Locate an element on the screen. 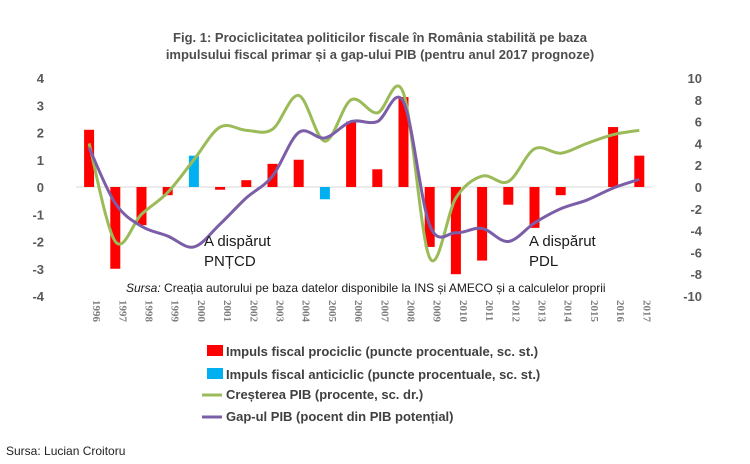 This screenshot has height=464, width=750. y-right-tick-label: 6 is located at coordinates (698, 122).